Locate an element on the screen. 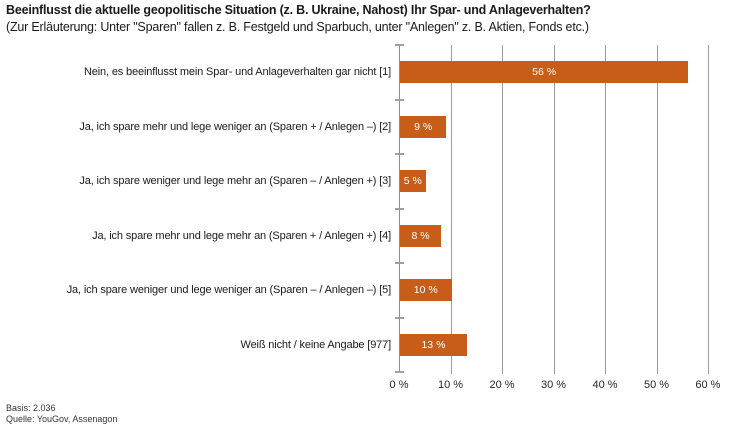 The image size is (730, 433). bar: 10 % is located at coordinates (426, 290).